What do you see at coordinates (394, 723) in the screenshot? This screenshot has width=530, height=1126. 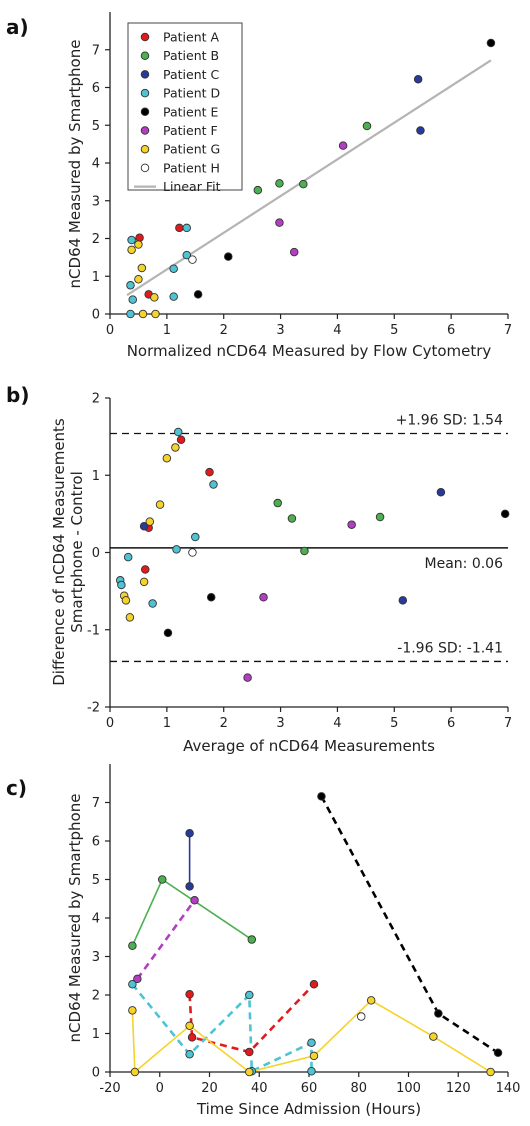 I see `x-tick-label: 5` at bounding box center [394, 723].